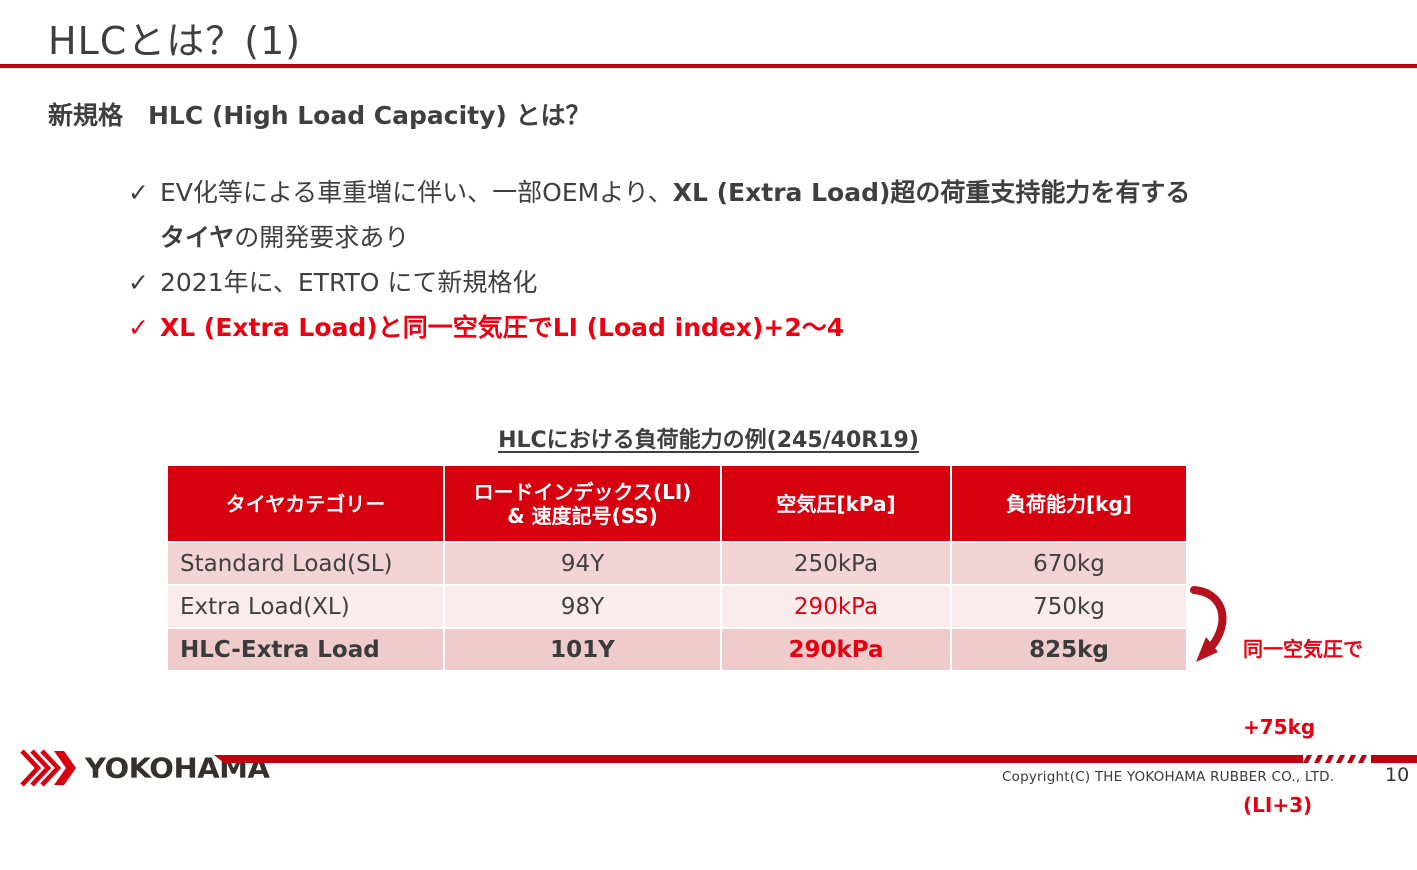 This screenshot has width=1417, height=870. I want to click on table-cell-category: HLC-Extra Load, so click(305, 649).